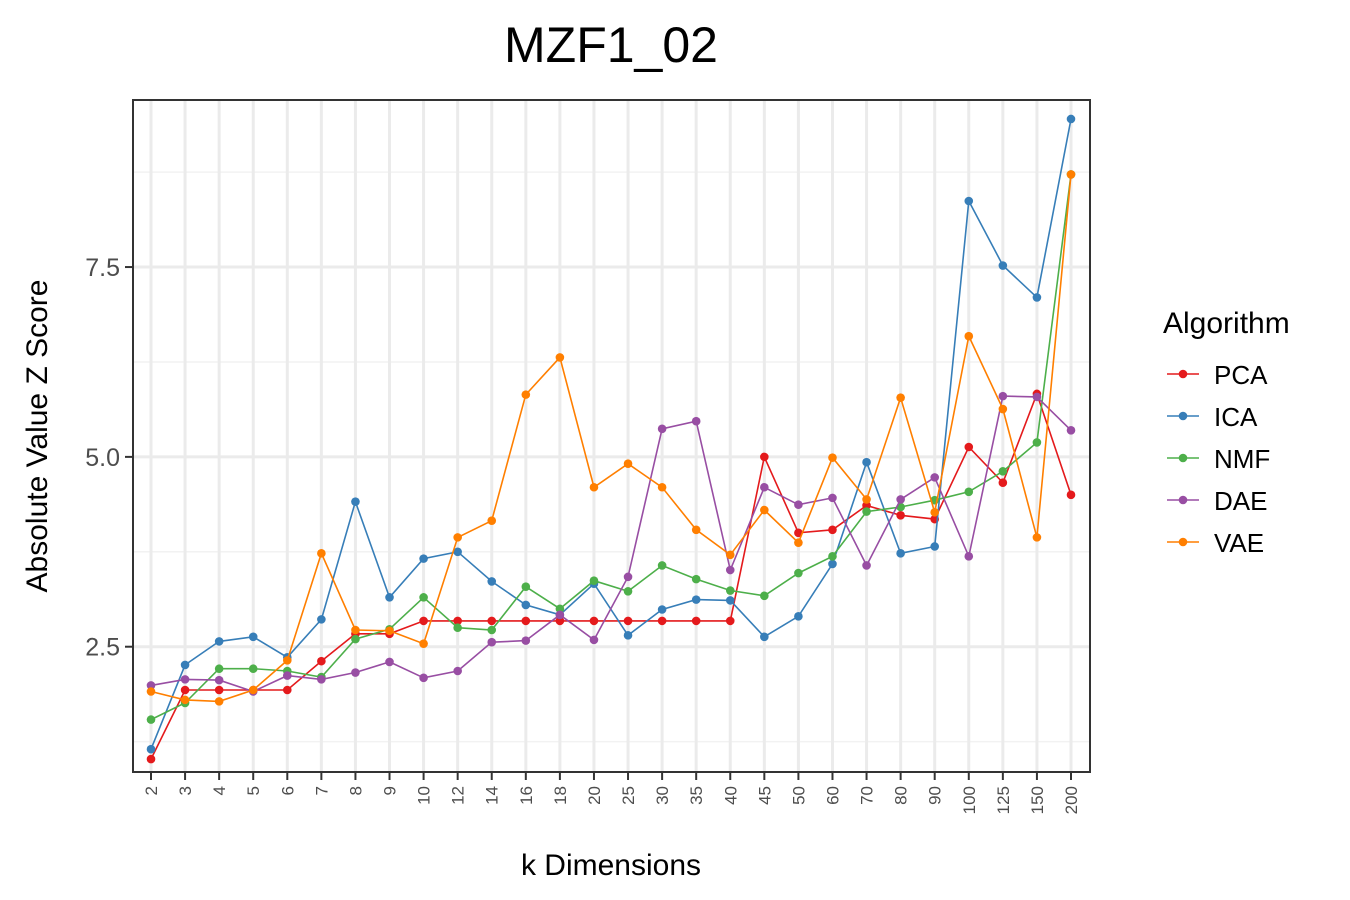  What do you see at coordinates (1071, 800) in the screenshot?
I see `x-tick-label: 200` at bounding box center [1071, 800].